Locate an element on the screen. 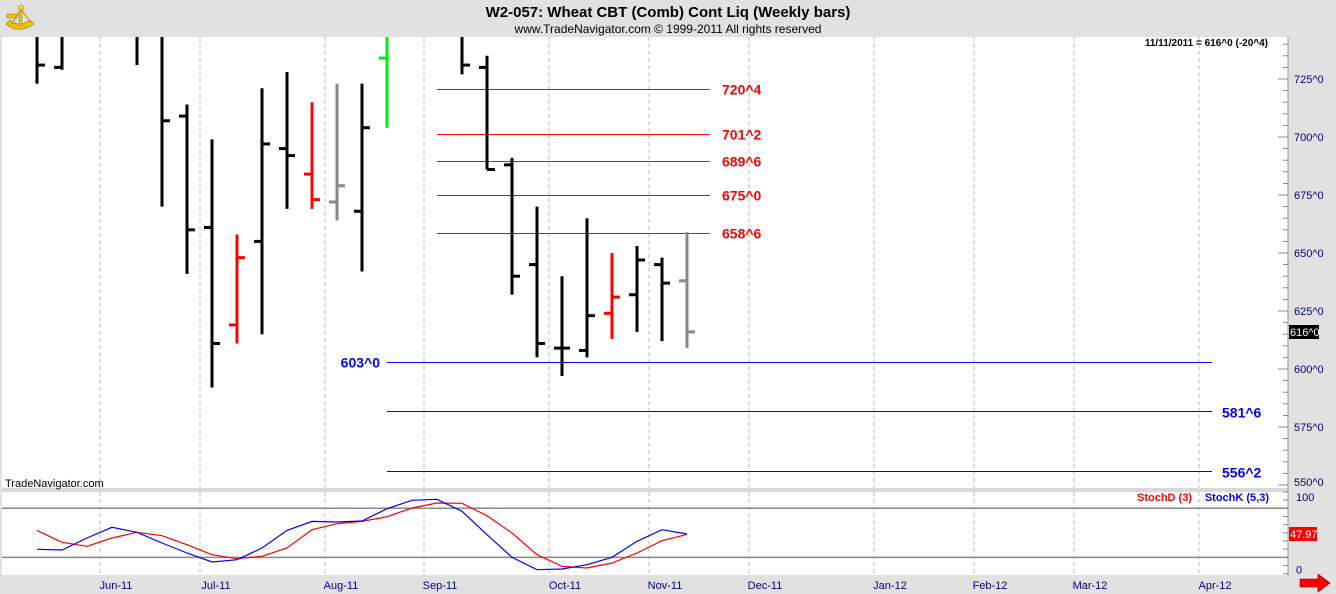  y-tick-label: 700^0 is located at coordinates (1309, 138).